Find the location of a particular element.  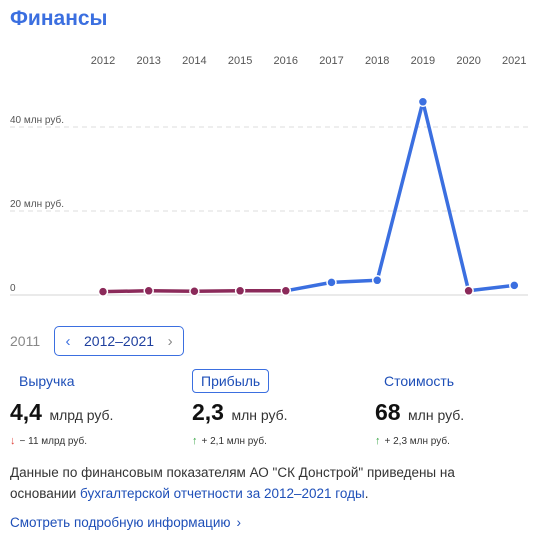

period-range-box: ‹ 2012–2021 › is located at coordinates (119, 341).